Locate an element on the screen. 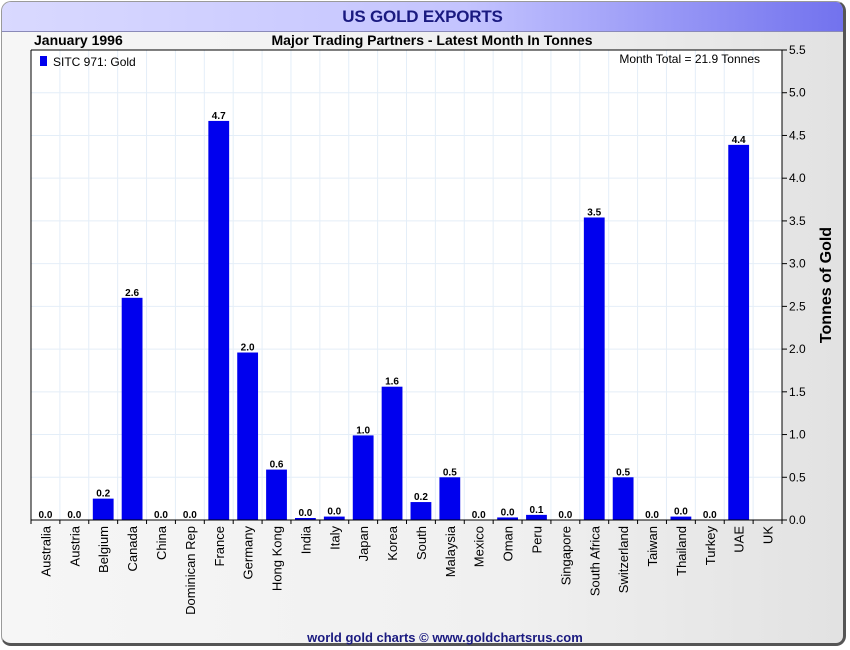 Image resolution: width=850 pixels, height=650 pixels. x-tick-label: India is located at coordinates (305, 539).